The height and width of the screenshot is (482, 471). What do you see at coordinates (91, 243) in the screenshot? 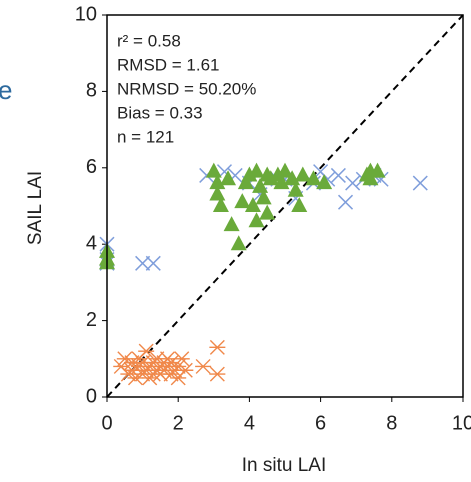
I see `y-tick-label: 4` at bounding box center [91, 243].